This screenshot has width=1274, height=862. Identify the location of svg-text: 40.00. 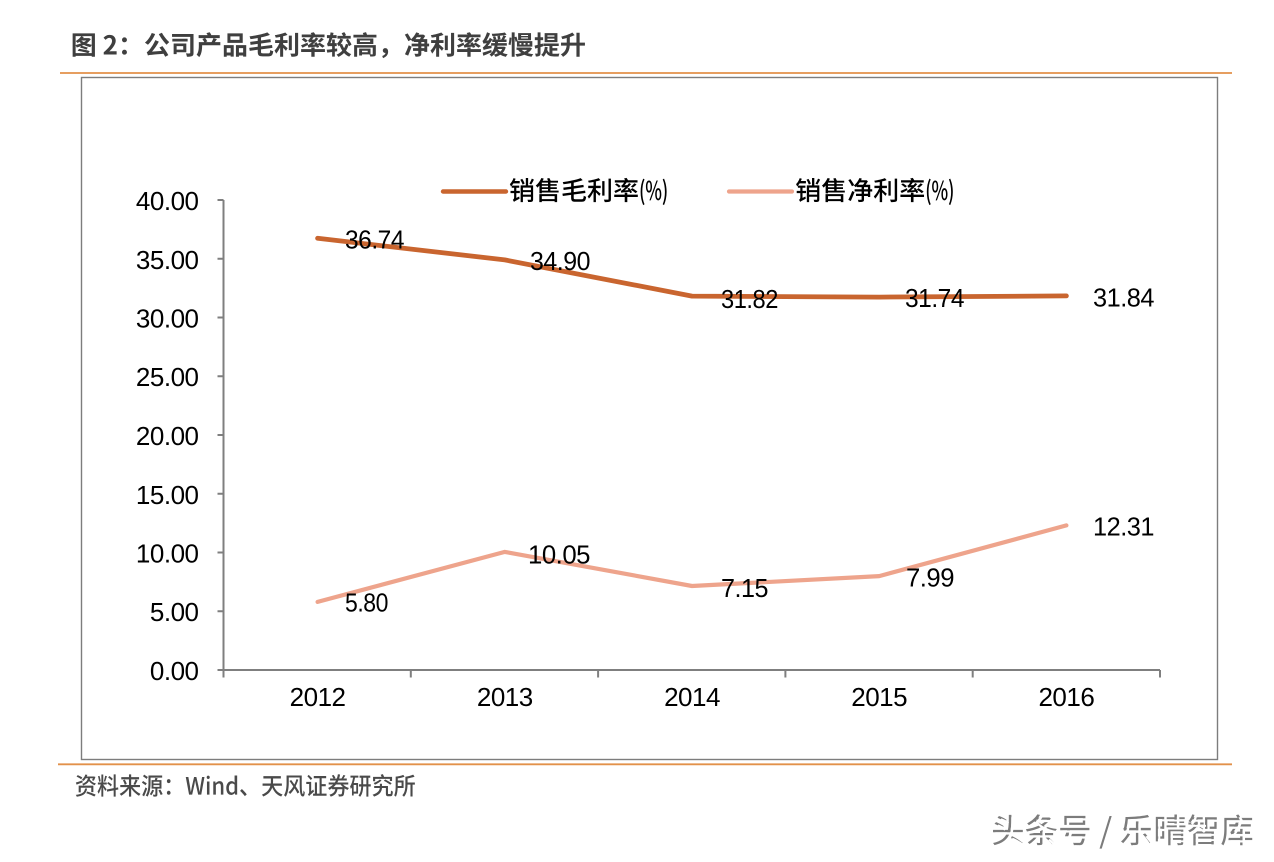
(167, 201).